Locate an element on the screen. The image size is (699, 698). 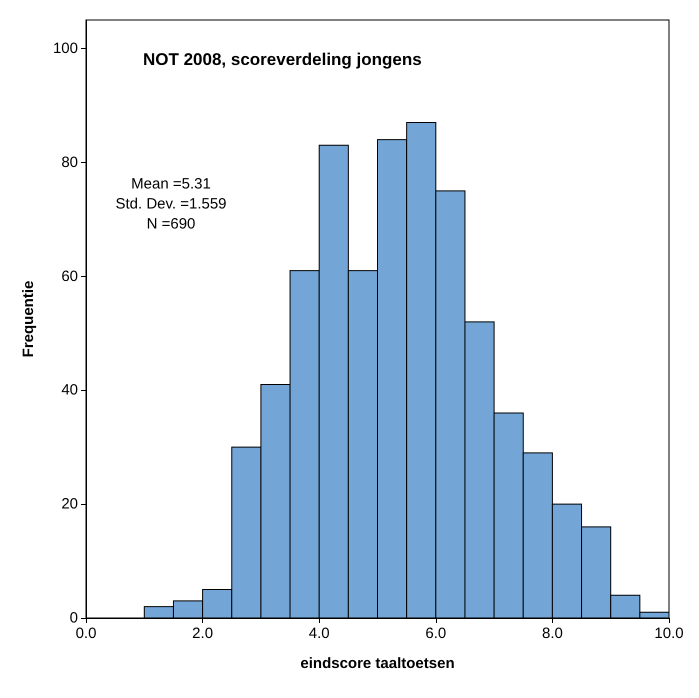
y-tick-label: 40 is located at coordinates (69, 390).